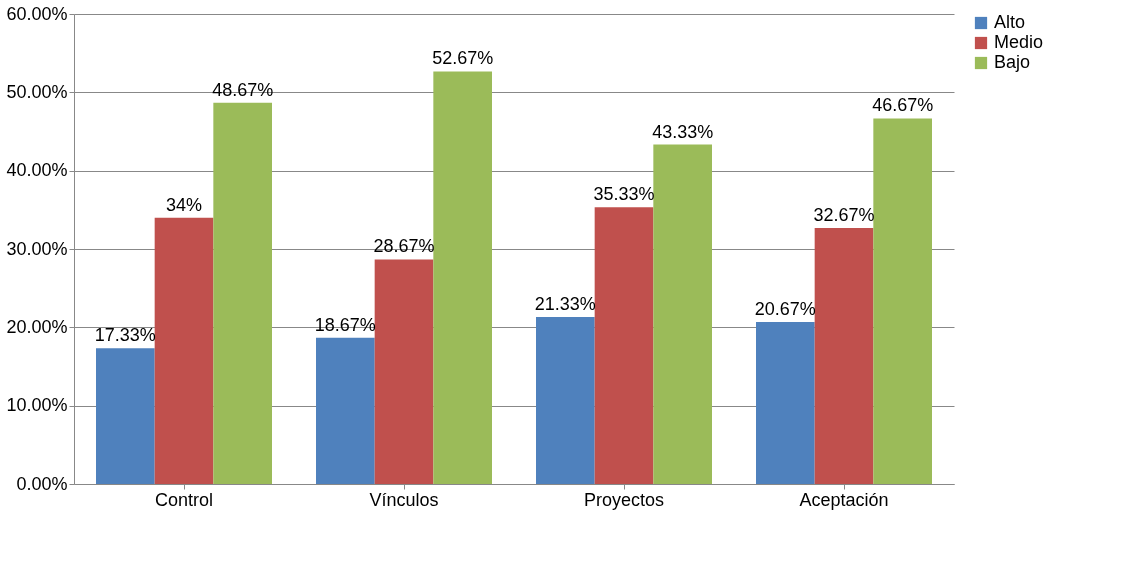  What do you see at coordinates (624, 499) in the screenshot?
I see `x-tick-label: Proyectos` at bounding box center [624, 499].